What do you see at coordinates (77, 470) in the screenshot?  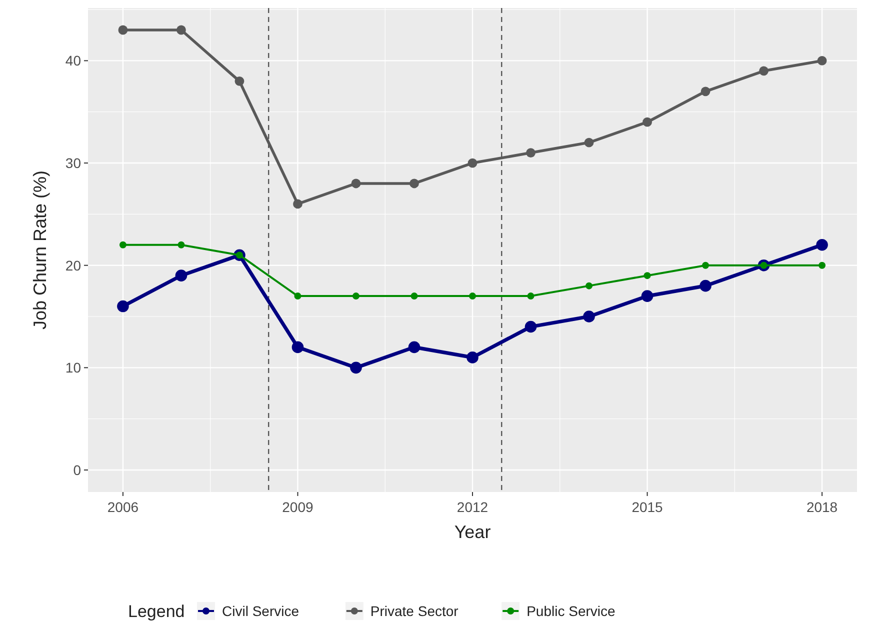 I see `y-tick-label: 0` at bounding box center [77, 470].